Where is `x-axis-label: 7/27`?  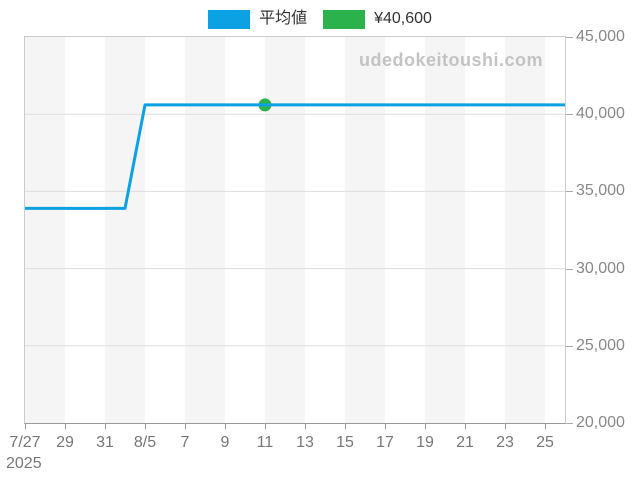
x-axis-label: 7/27 is located at coordinates (25, 442).